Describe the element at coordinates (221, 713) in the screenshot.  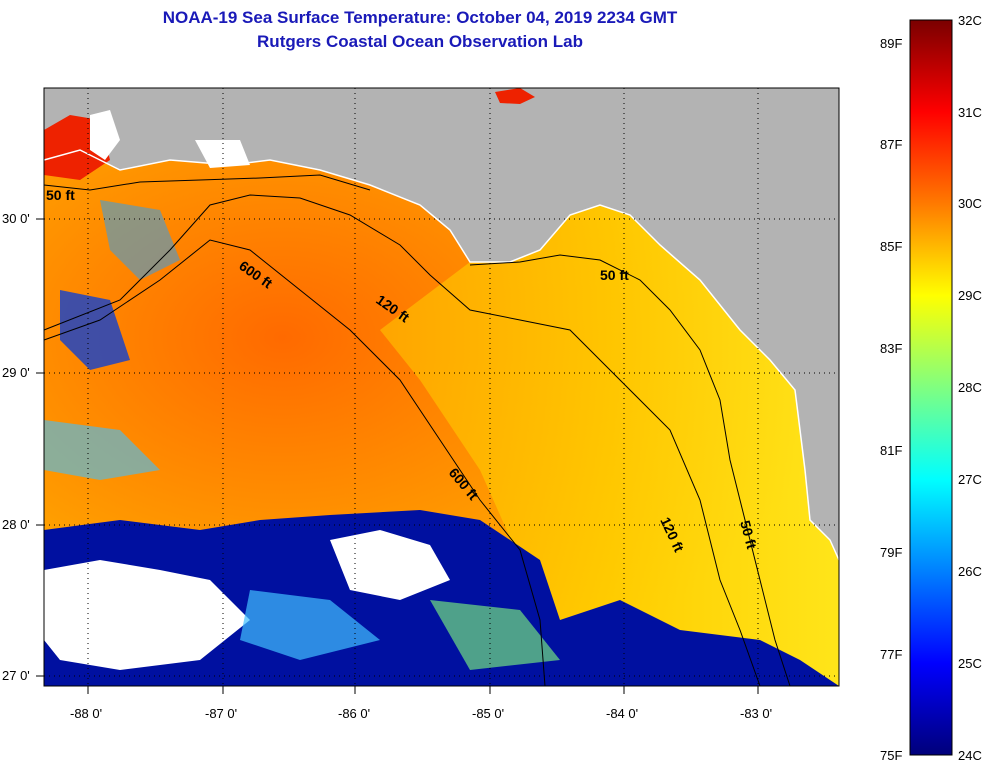
I see `lon-label: -87 0'` at that location.